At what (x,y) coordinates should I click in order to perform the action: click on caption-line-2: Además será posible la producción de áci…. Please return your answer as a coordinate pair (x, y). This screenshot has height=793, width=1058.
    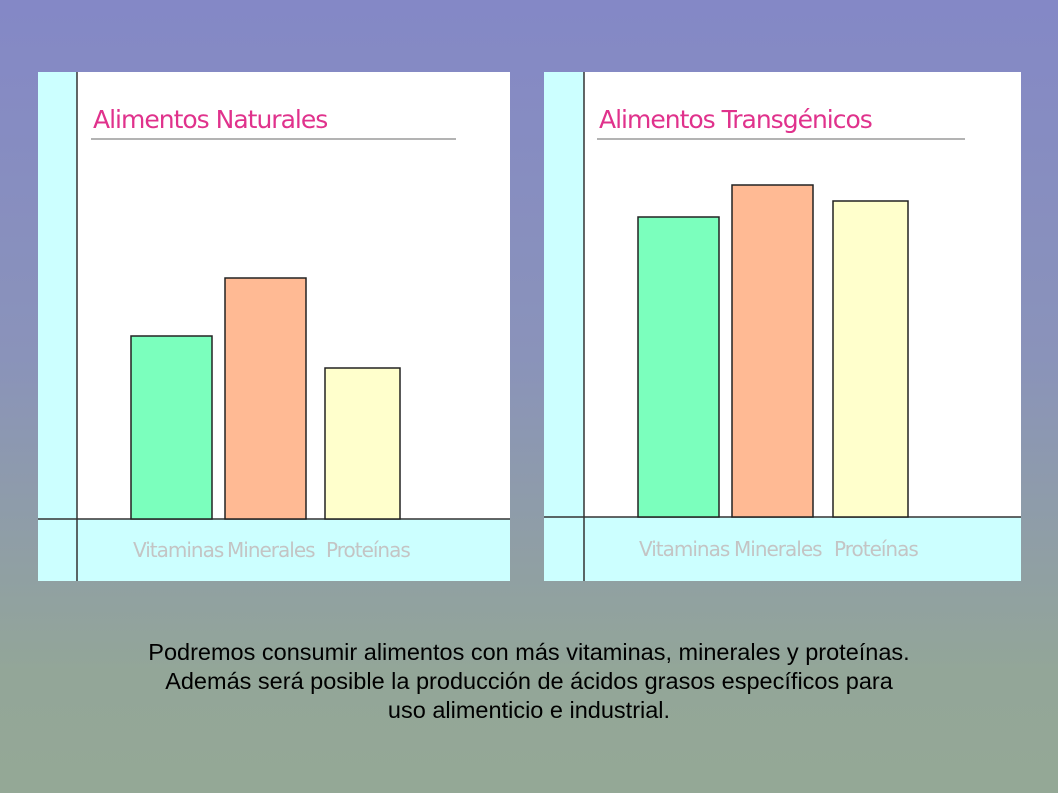
    Looking at the image, I should click on (529, 681).